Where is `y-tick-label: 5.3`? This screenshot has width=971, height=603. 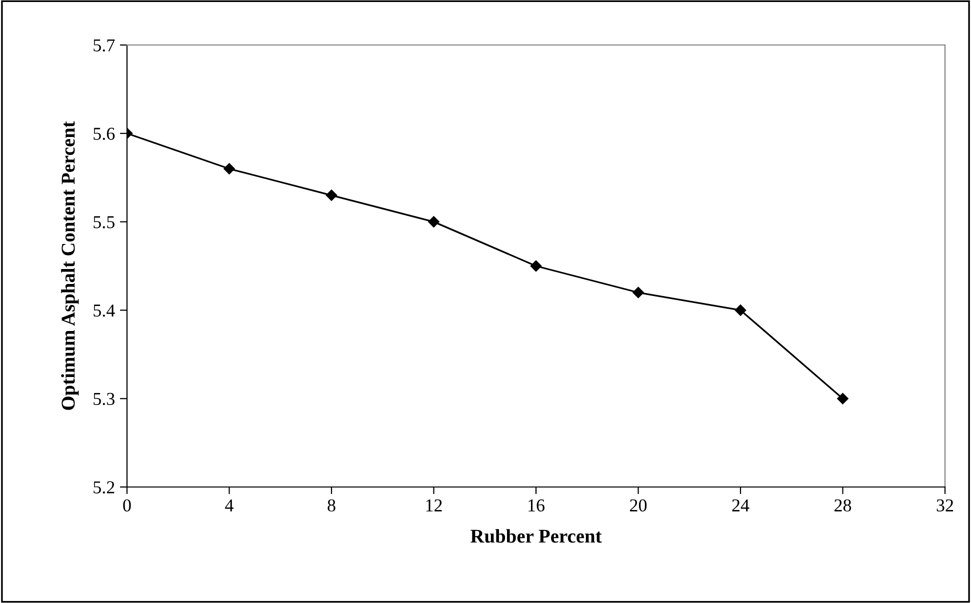 y-tick-label: 5.3 is located at coordinates (104, 399).